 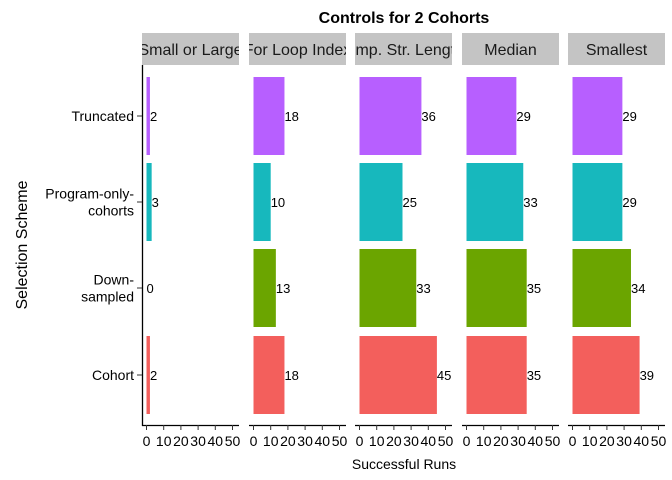 I want to click on x-axis-title: Successful Runs, so click(x=404, y=464).